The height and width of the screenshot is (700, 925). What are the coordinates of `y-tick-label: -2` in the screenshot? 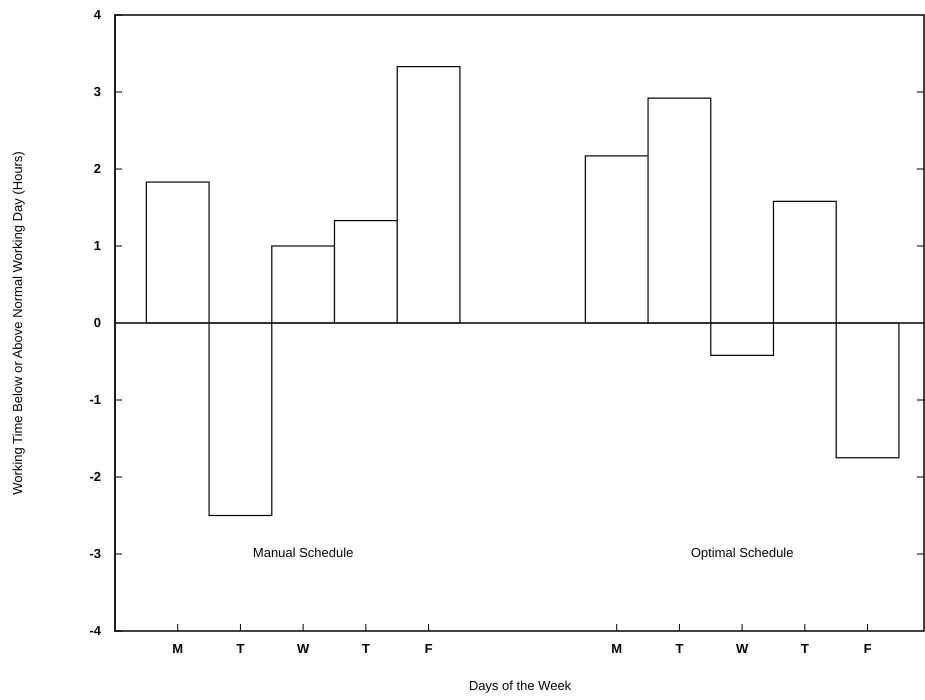 It's located at (95, 476).